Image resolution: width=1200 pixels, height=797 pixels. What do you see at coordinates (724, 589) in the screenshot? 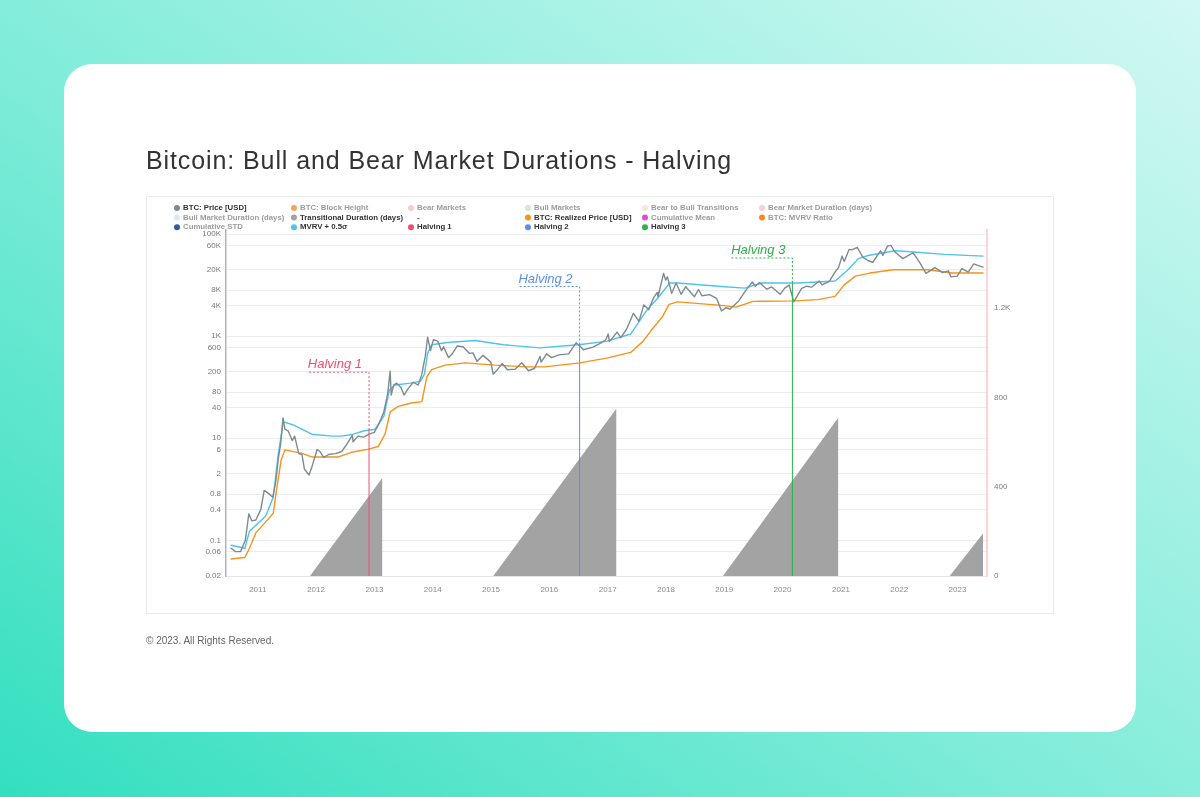
I see `x-tick-label: 2019` at bounding box center [724, 589].